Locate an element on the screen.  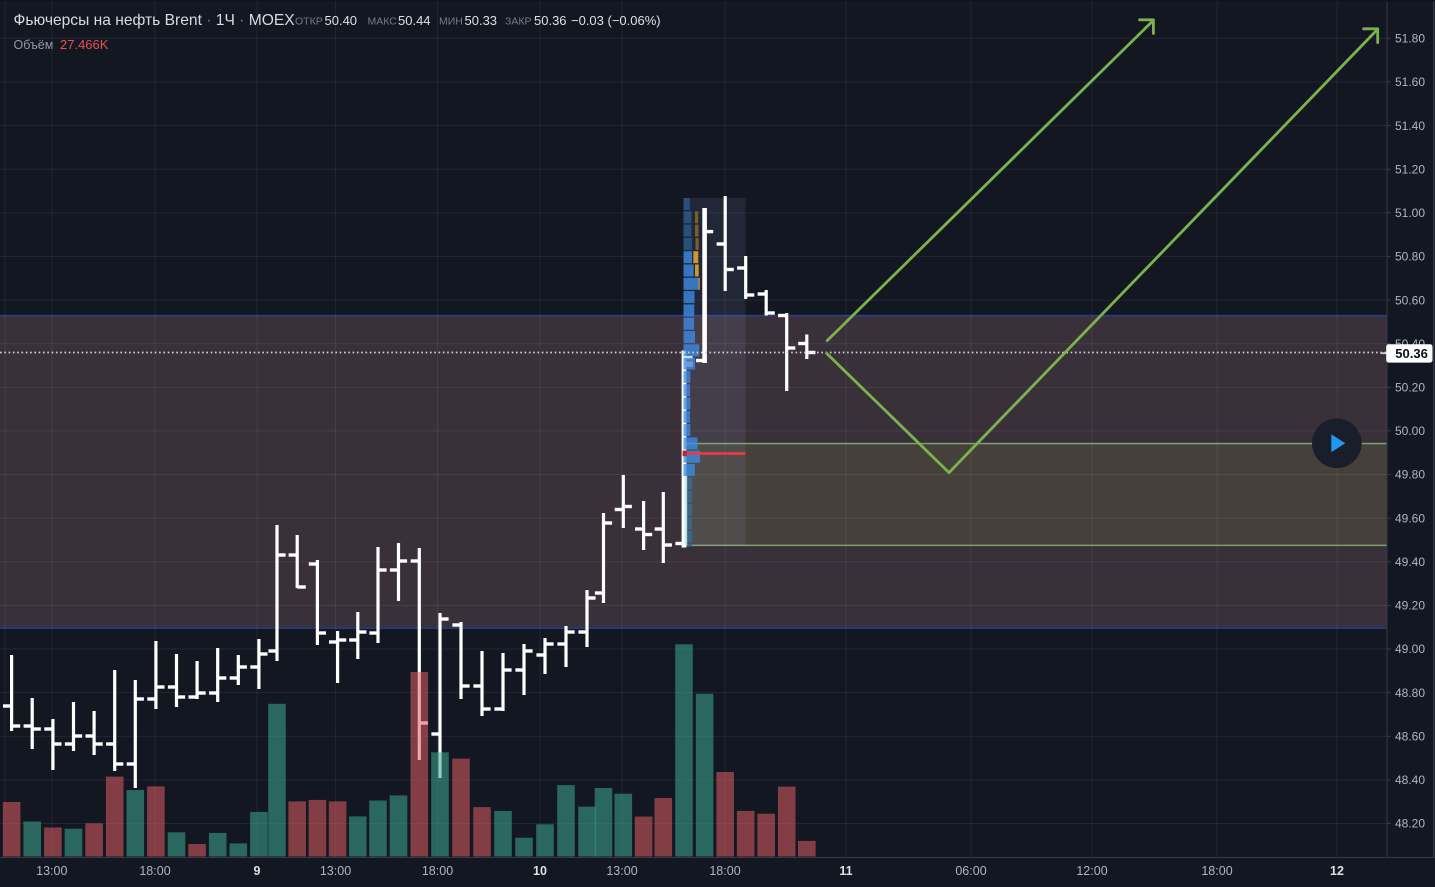
svg-text: 51.00 is located at coordinates (1410, 213).